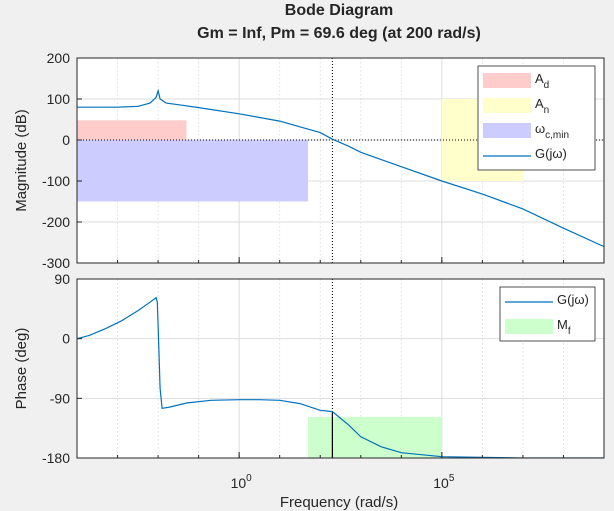 This screenshot has width=614, height=511. What do you see at coordinates (59, 58) in the screenshot?
I see `mag-ytick-label: 200` at bounding box center [59, 58].